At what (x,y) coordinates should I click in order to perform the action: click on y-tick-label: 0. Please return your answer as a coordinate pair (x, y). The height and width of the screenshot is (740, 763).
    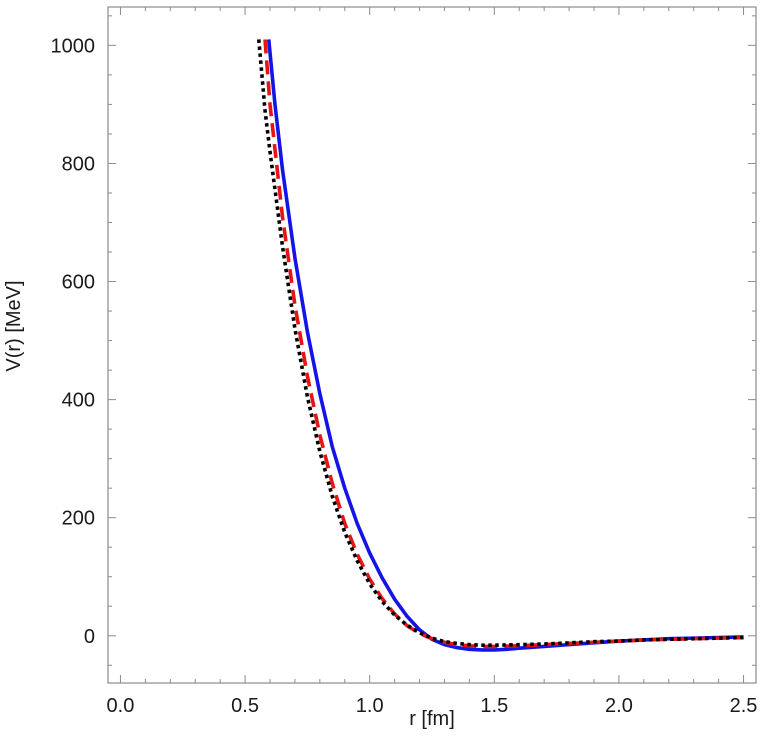
    Looking at the image, I should click on (89, 637).